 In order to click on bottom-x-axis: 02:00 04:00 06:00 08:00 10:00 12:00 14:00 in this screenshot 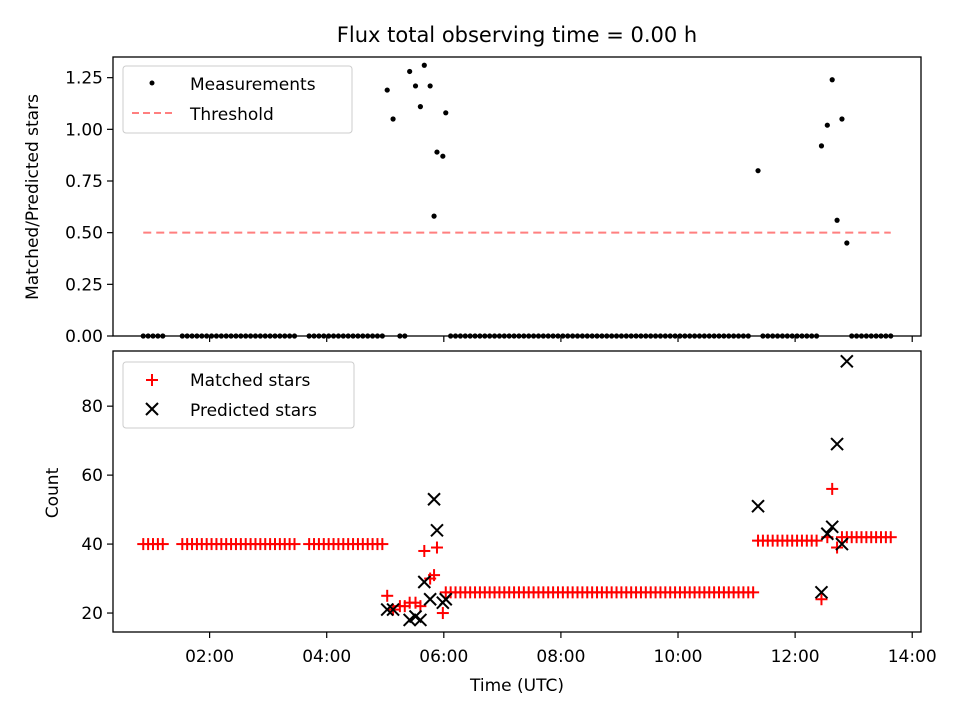, I will do `click(561, 649)`.